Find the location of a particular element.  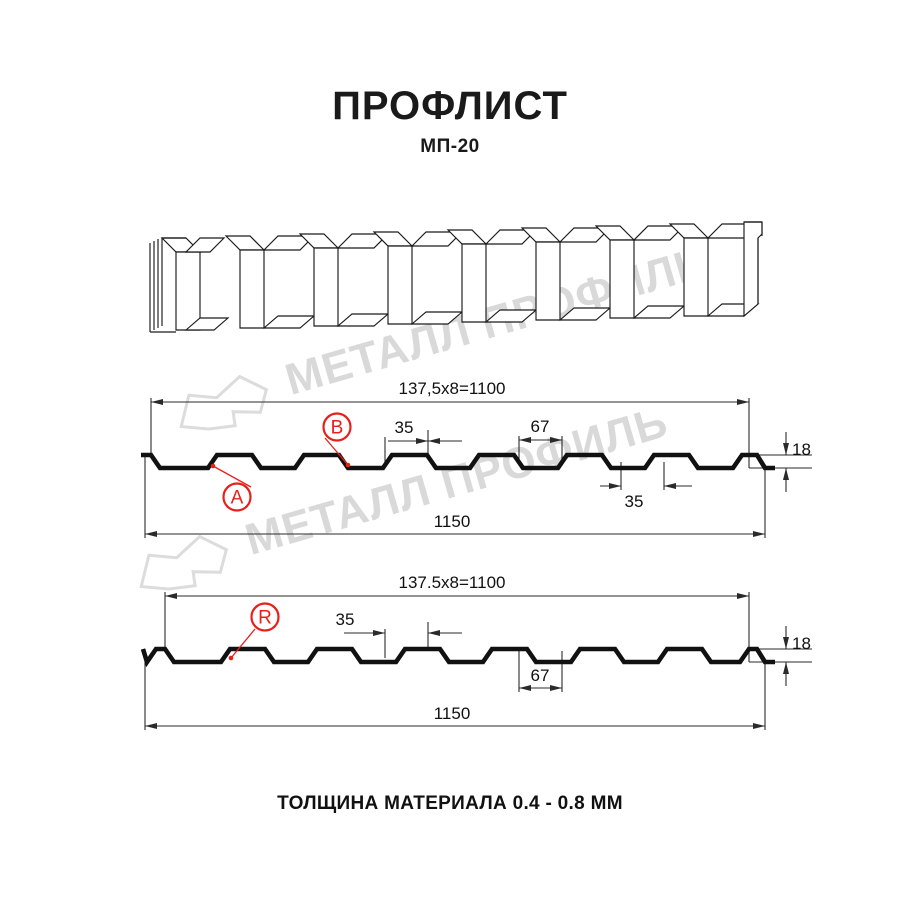

callout-r-label: R is located at coordinates (265, 618).